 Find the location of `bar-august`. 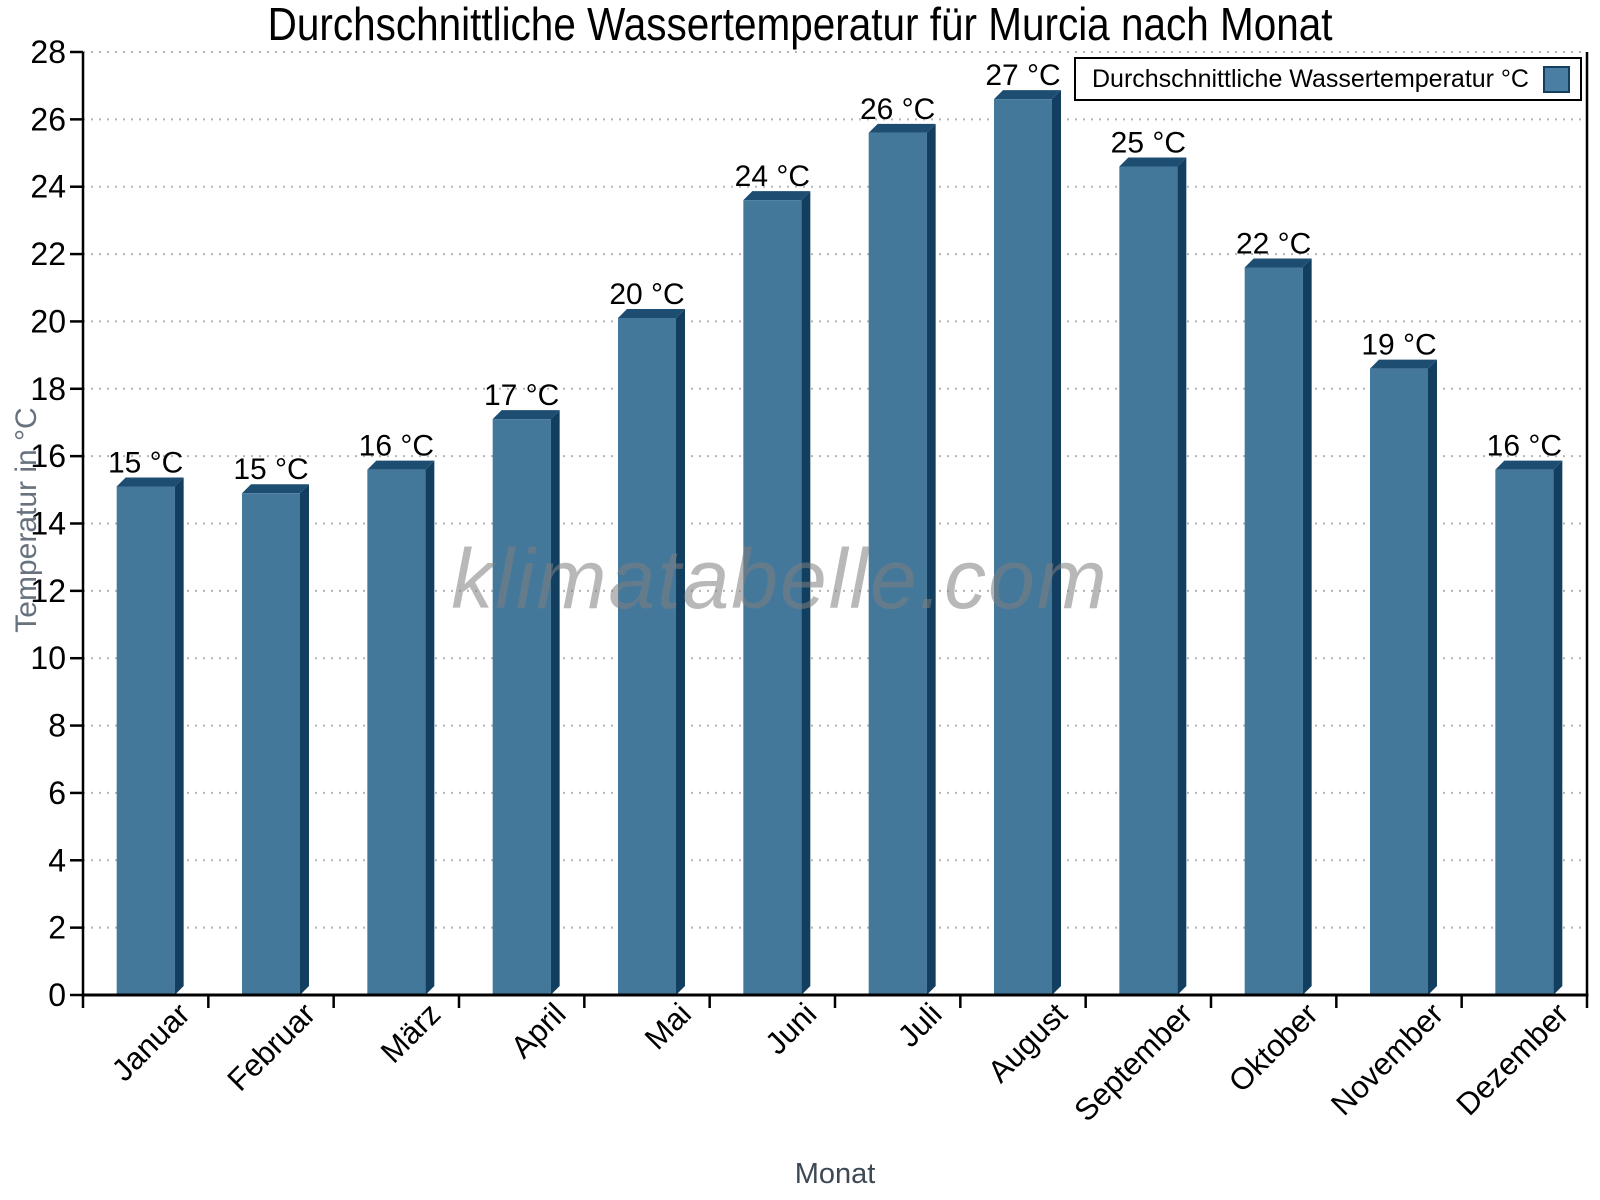

bar-august is located at coordinates (1027, 542).